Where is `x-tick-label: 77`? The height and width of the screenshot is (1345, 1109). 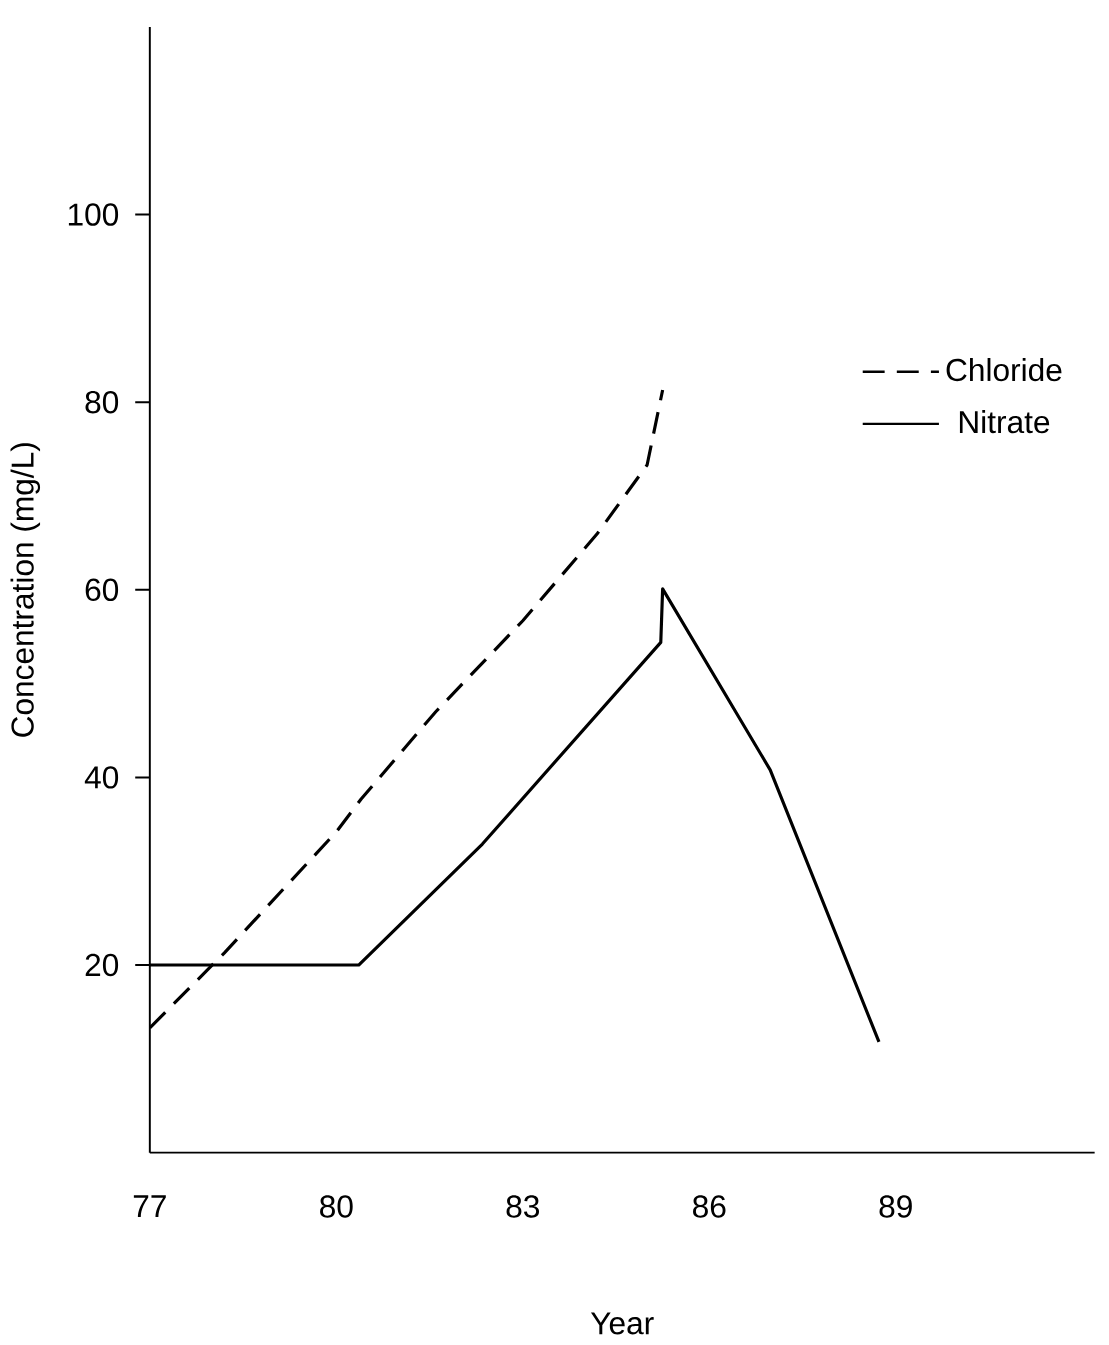
x-tick-label: 77 is located at coordinates (149, 1206).